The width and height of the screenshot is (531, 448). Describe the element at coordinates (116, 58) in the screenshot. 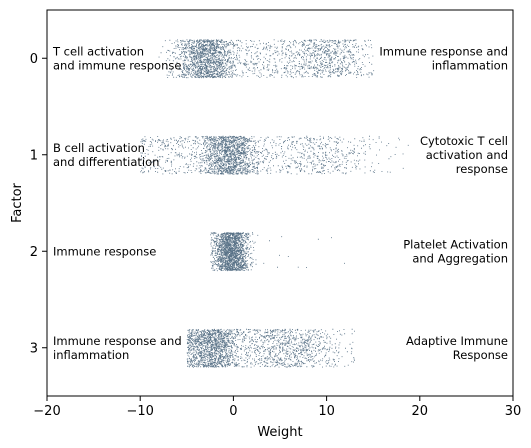

I see `factor-0-left-label: T cell activation and immune response` at that location.